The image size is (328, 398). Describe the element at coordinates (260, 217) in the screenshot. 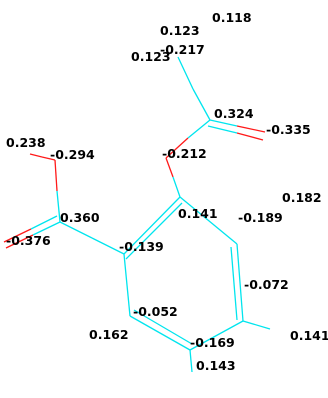

I see `charge-label-r2: -0.189` at that location.